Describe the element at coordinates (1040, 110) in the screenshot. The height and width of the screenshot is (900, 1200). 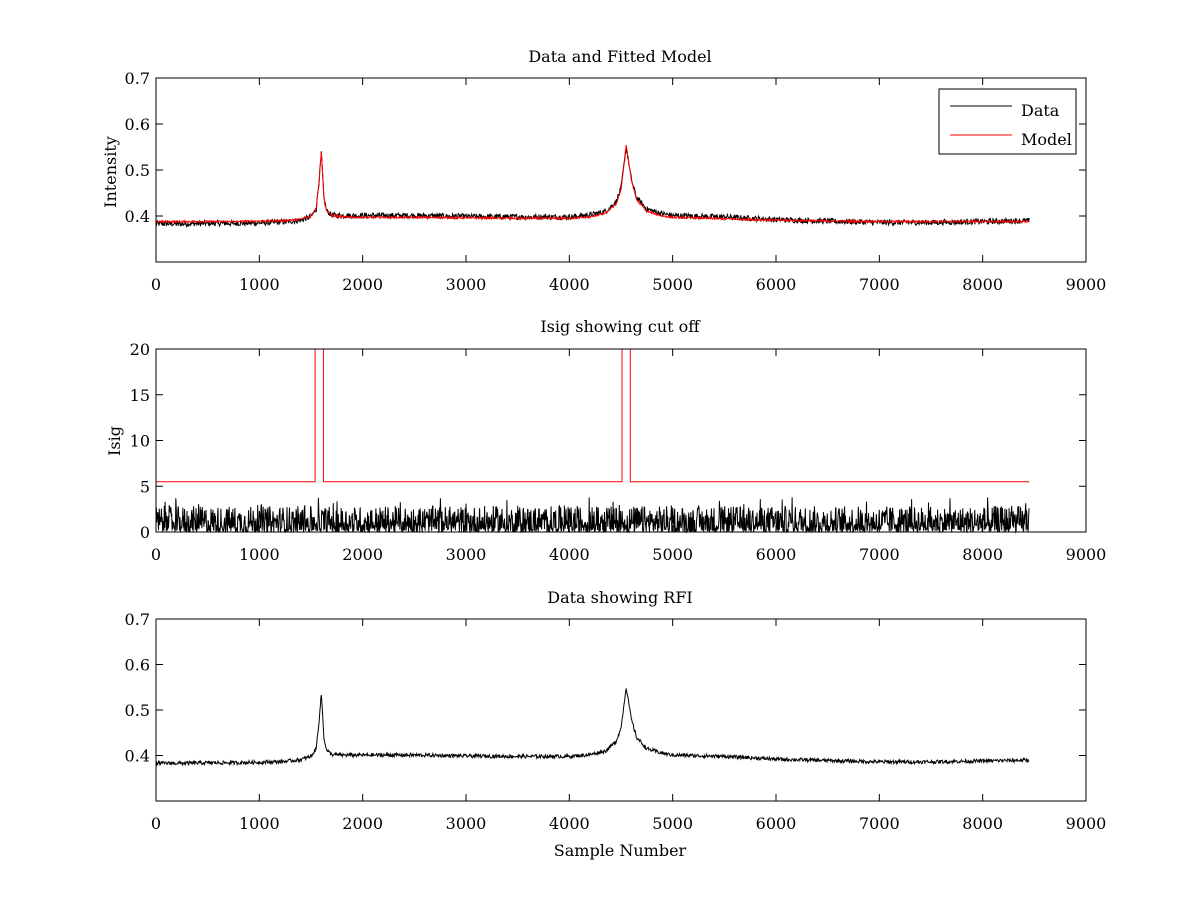
I see `legend-label-data: Data` at that location.